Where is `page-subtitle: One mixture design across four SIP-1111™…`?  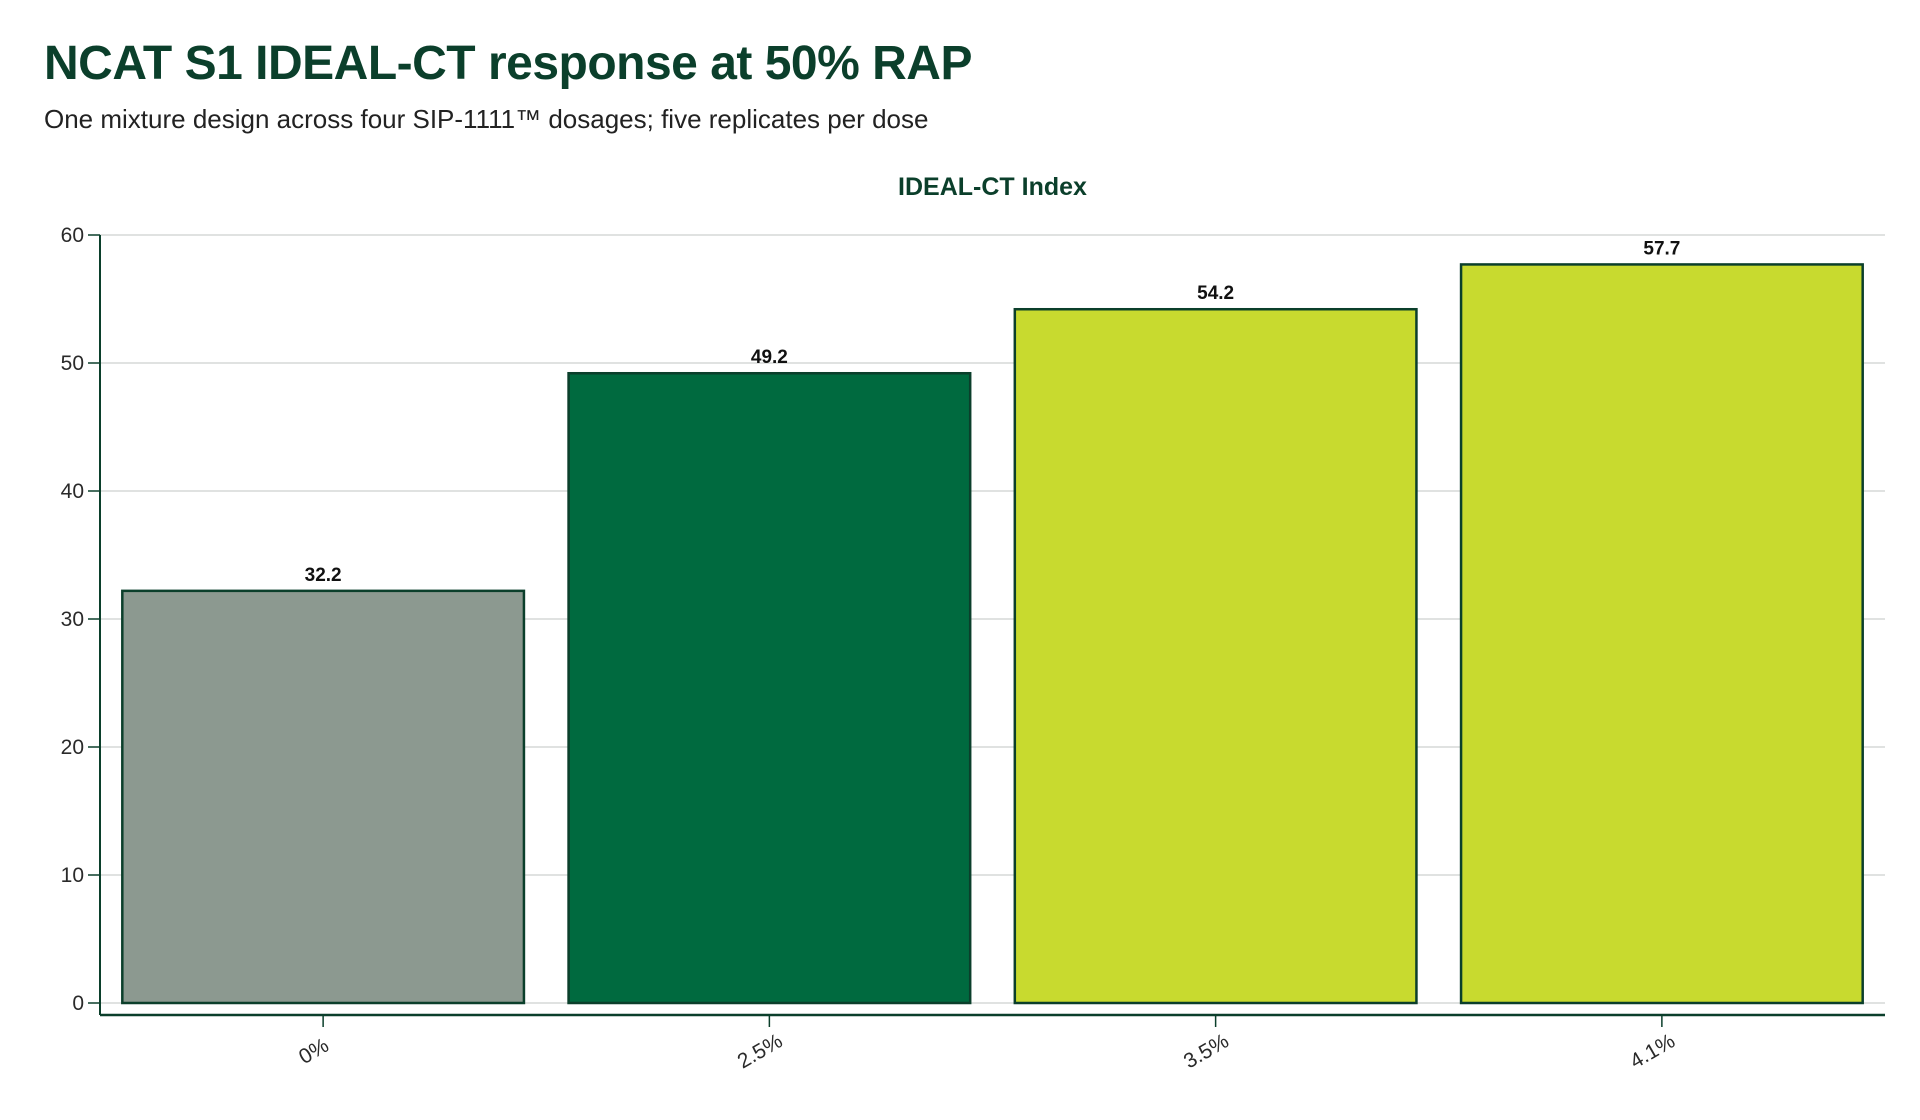
page-subtitle: One mixture design across four SIP-1111™… is located at coordinates (486, 119).